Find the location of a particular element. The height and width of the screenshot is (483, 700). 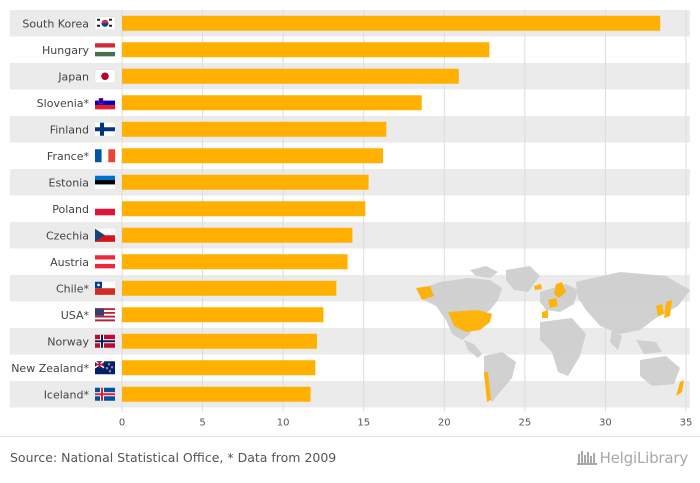

flag-at-icon is located at coordinates (105, 262).